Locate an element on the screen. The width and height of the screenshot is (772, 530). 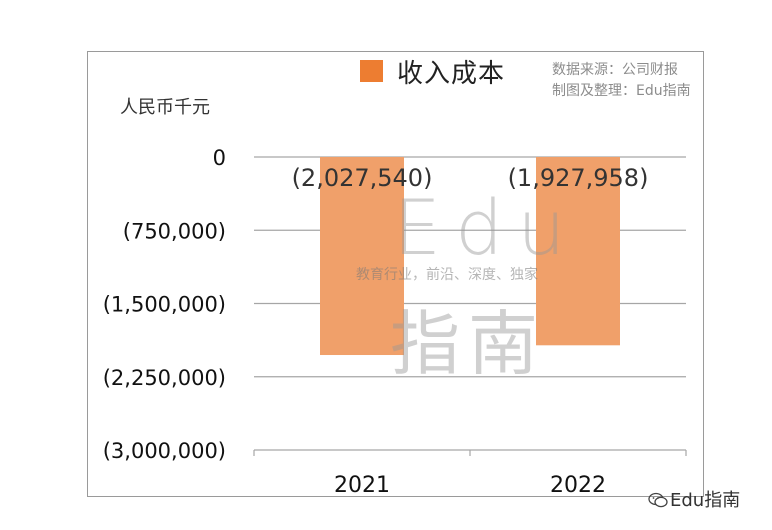
y-tick-label: (1,500,000) is located at coordinates (164, 305).